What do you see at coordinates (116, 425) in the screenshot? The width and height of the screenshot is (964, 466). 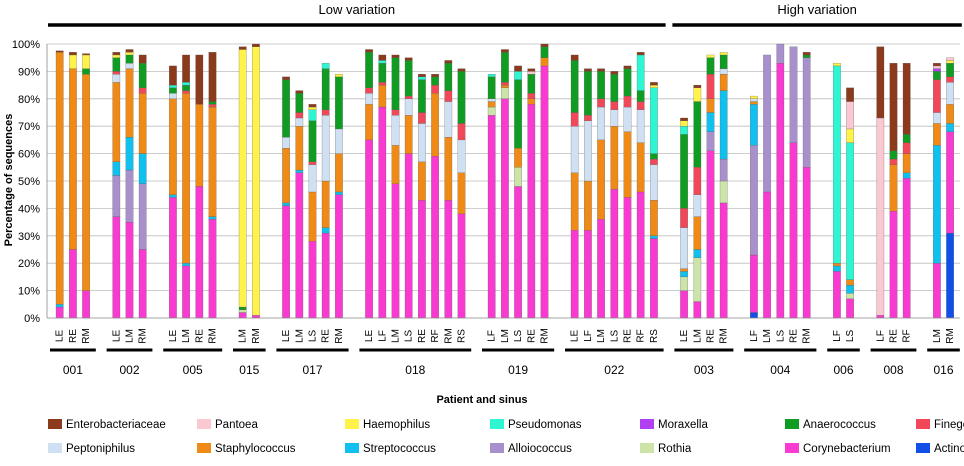 I see `legend-label: Enterobacteriaceae` at bounding box center [116, 425].